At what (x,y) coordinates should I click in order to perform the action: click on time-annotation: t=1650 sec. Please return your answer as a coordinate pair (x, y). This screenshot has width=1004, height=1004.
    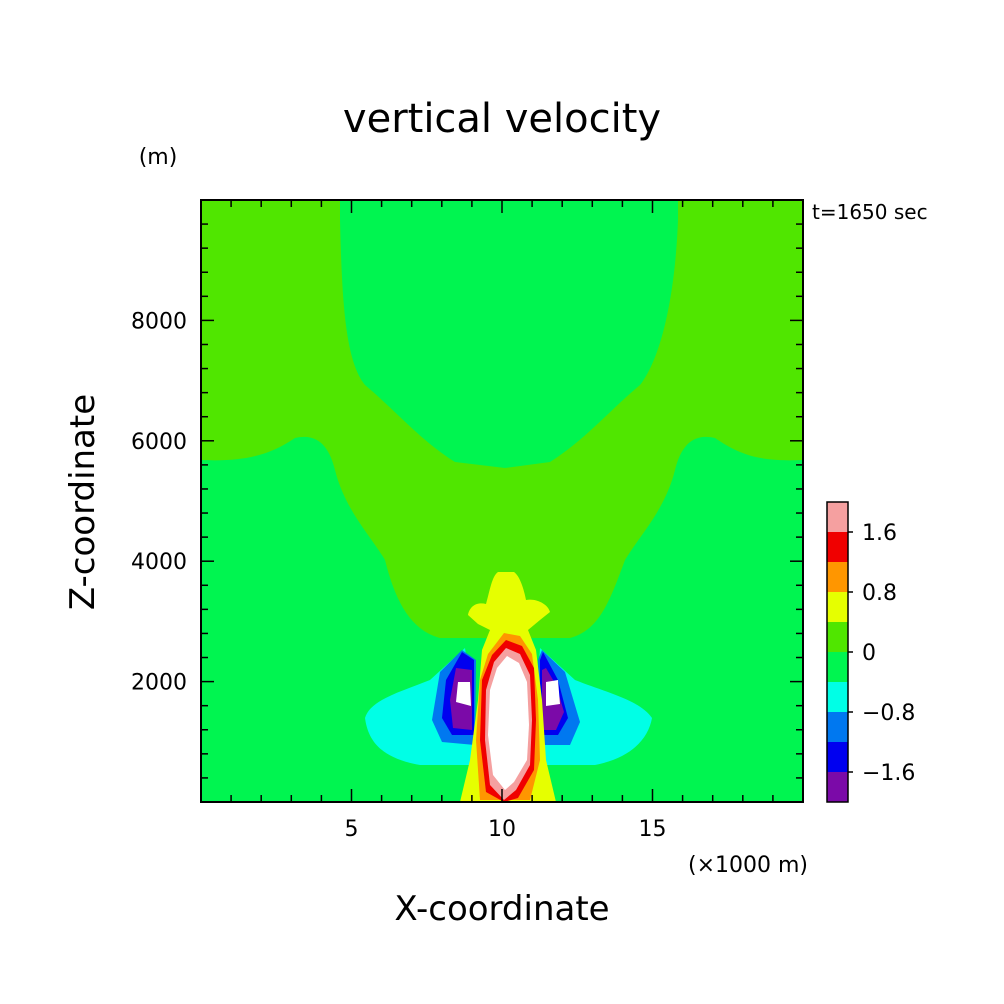
    Looking at the image, I should click on (870, 212).